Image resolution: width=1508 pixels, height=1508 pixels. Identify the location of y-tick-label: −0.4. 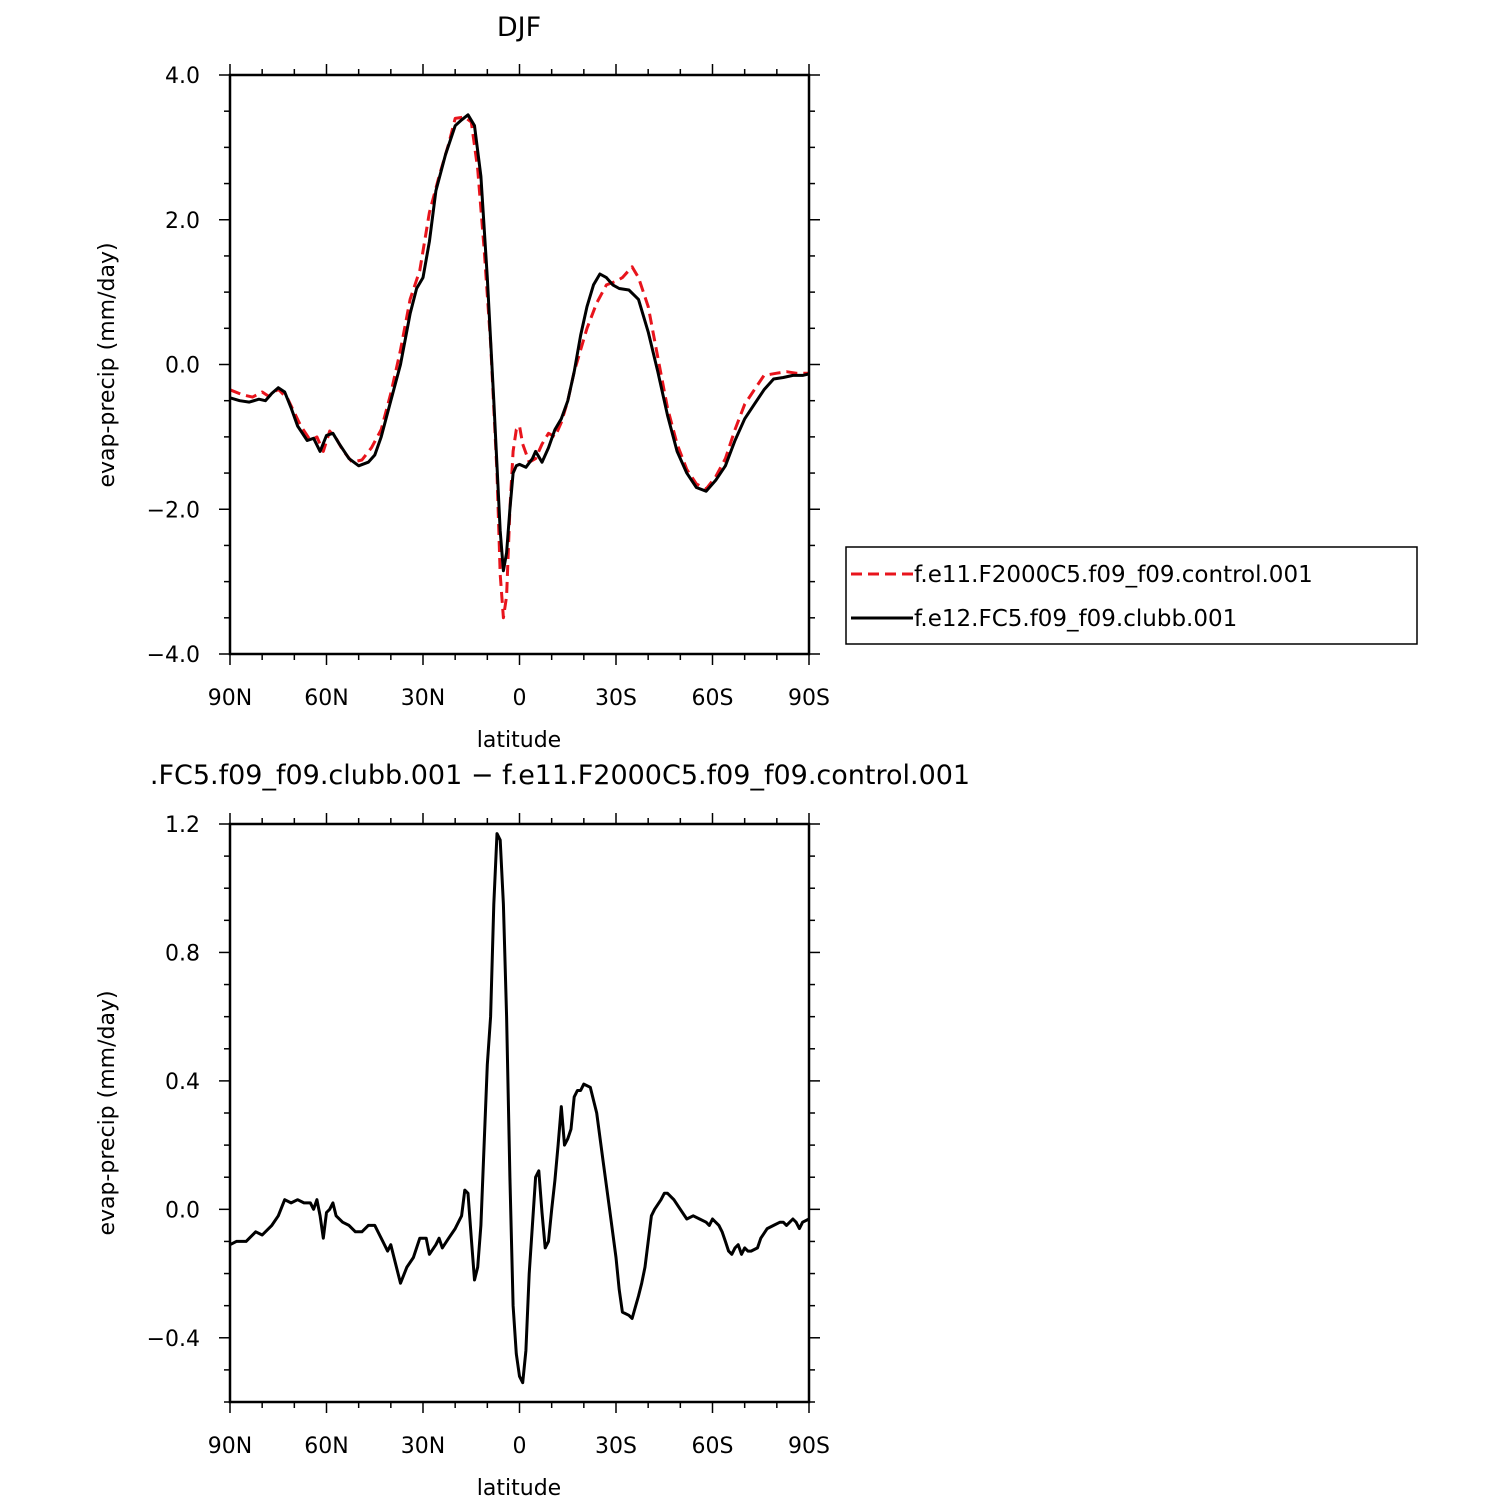
(173, 1339).